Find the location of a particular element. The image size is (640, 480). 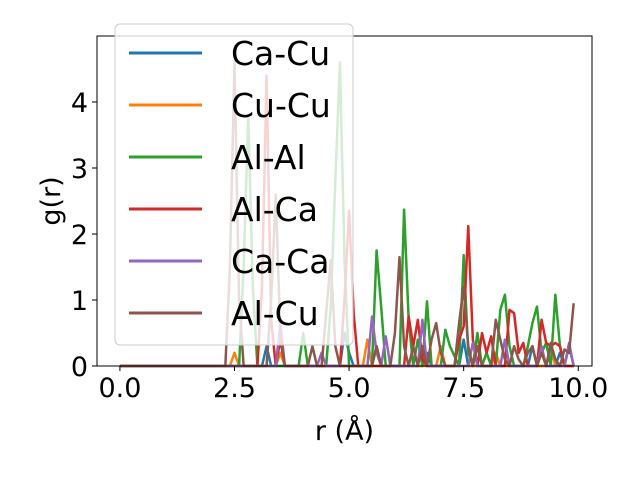

y-tick-label: 0 is located at coordinates (79, 367).